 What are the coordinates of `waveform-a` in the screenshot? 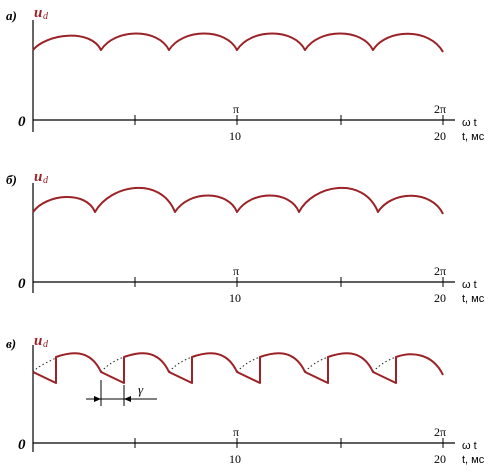 It's located at (238, 42).